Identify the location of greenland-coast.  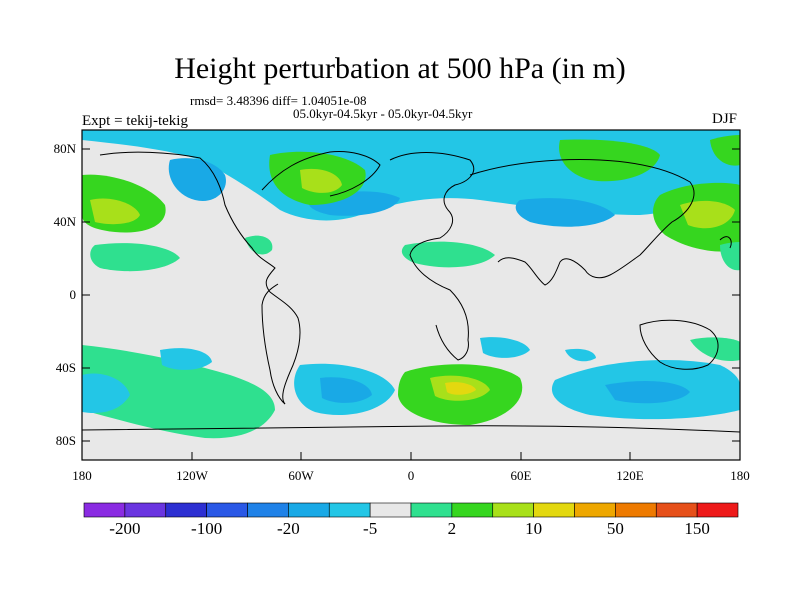
(321, 174).